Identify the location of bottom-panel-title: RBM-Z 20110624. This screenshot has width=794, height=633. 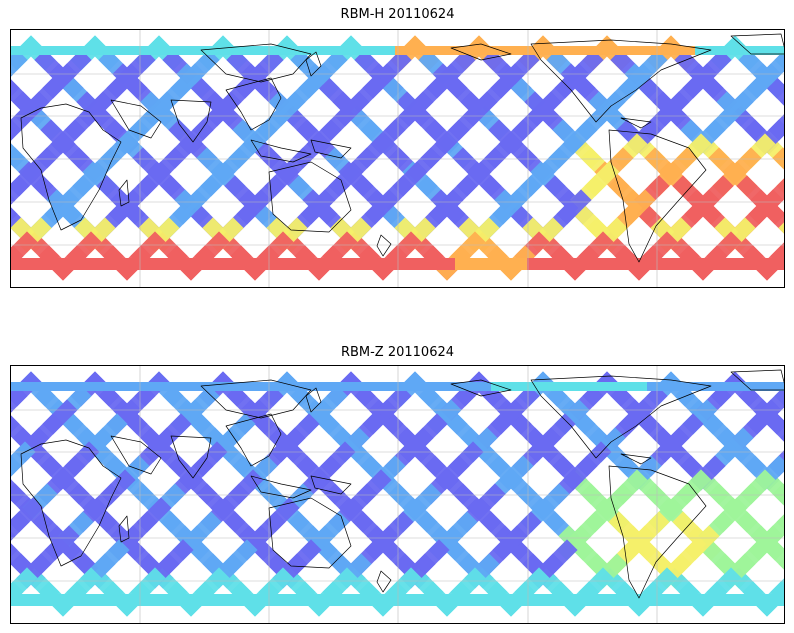
(397, 352).